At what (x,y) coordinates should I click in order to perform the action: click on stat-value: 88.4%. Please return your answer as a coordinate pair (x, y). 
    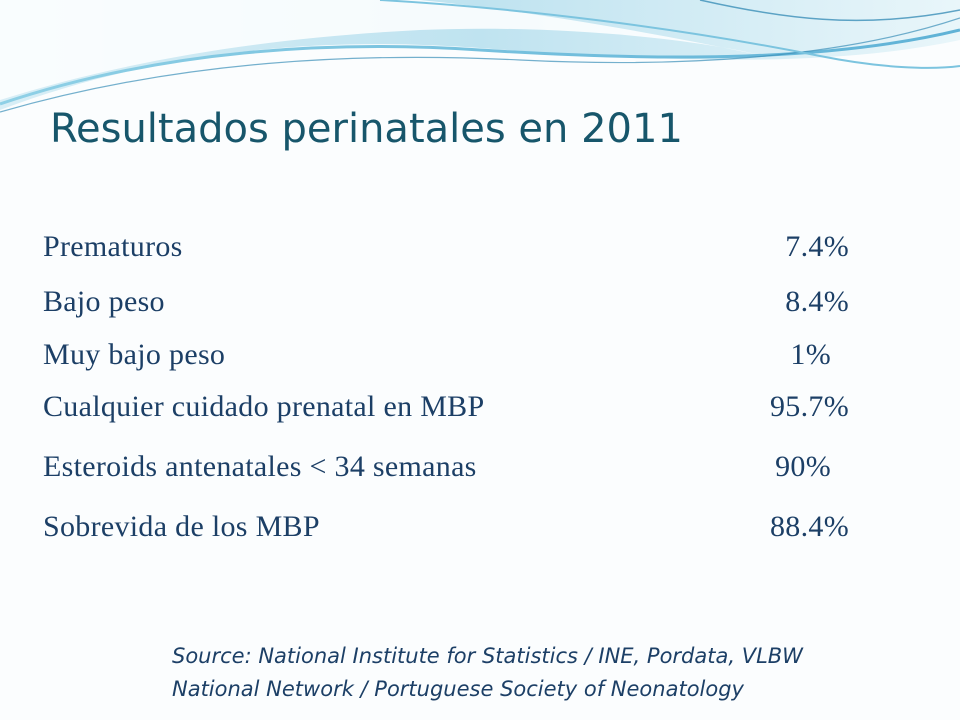
    Looking at the image, I should click on (809, 526).